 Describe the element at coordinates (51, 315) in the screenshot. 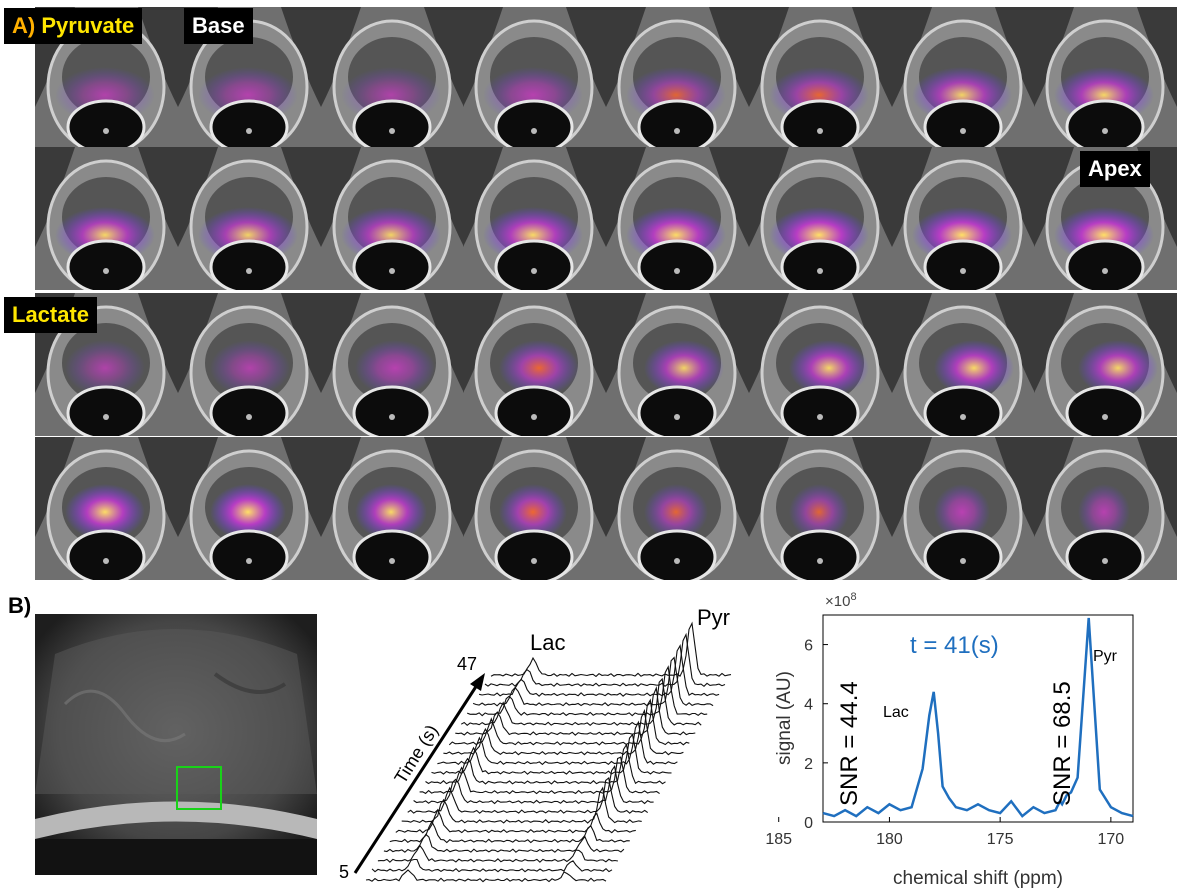

I see `lactate-label: Lactate` at that location.